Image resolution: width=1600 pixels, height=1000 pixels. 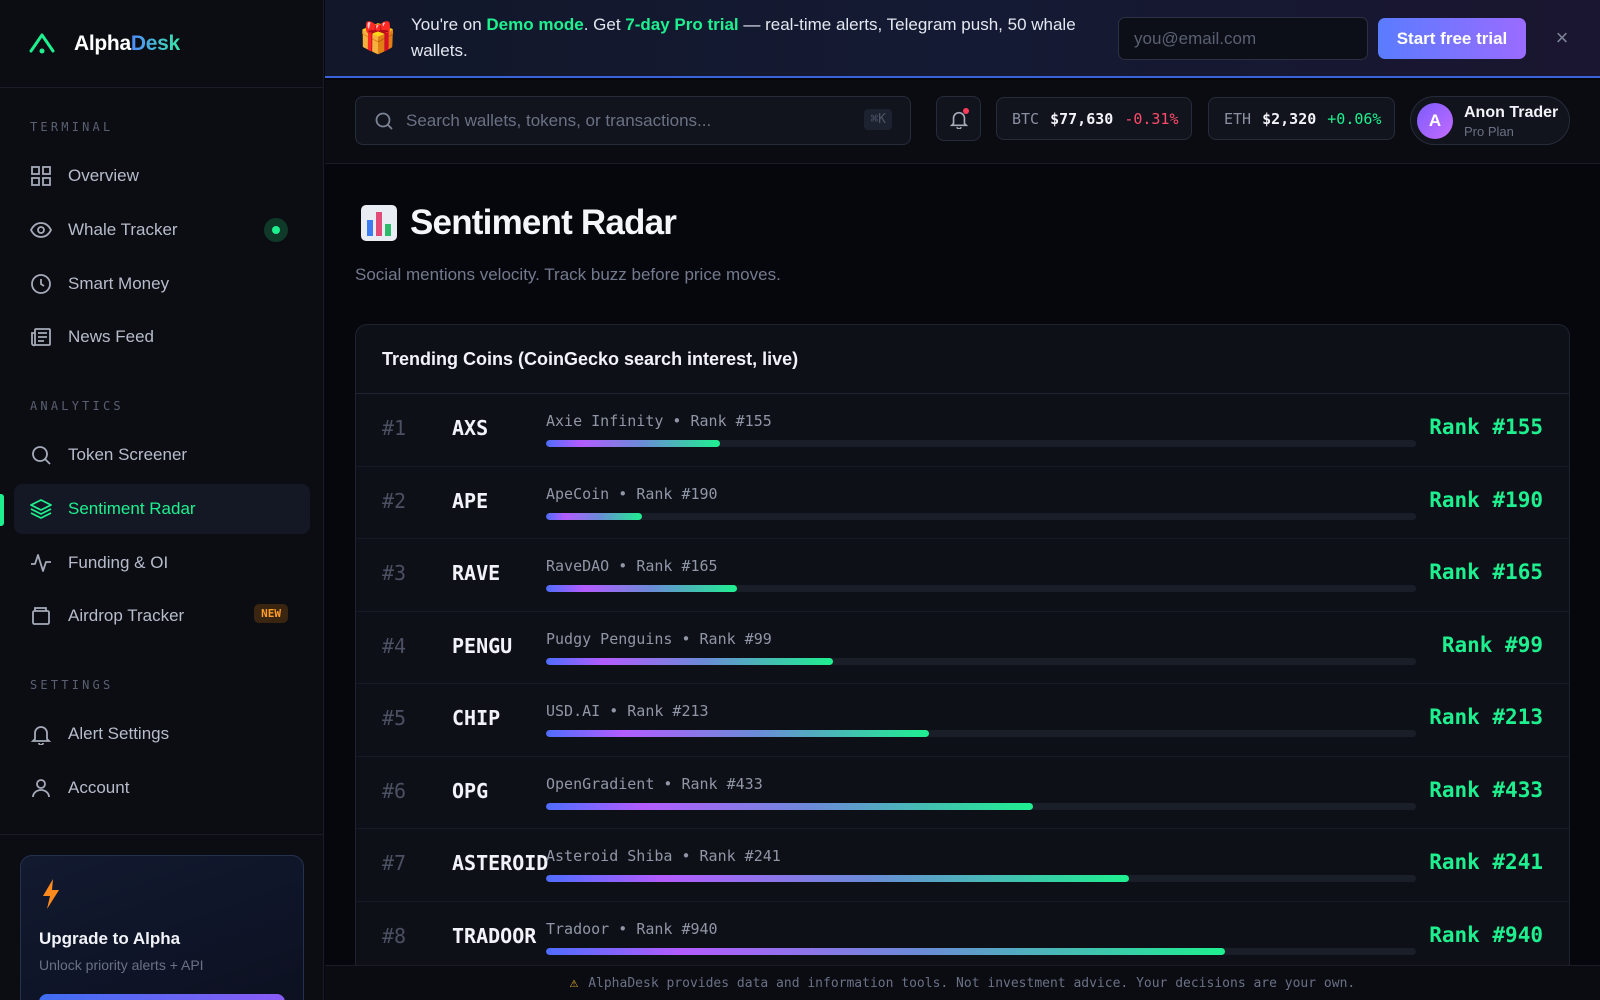 What do you see at coordinates (155, 43) in the screenshot?
I see `brand-name-part2: Desk` at bounding box center [155, 43].